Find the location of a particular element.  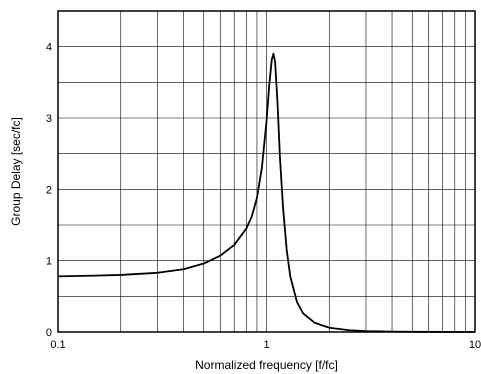

y-tick-label: 3 is located at coordinates (49, 119).